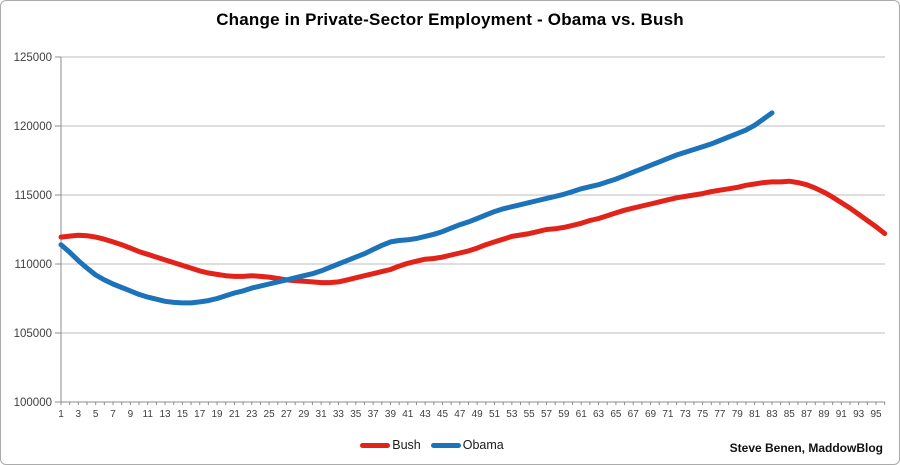  What do you see at coordinates (339, 414) in the screenshot?
I see `x-axis-label: 33` at bounding box center [339, 414].